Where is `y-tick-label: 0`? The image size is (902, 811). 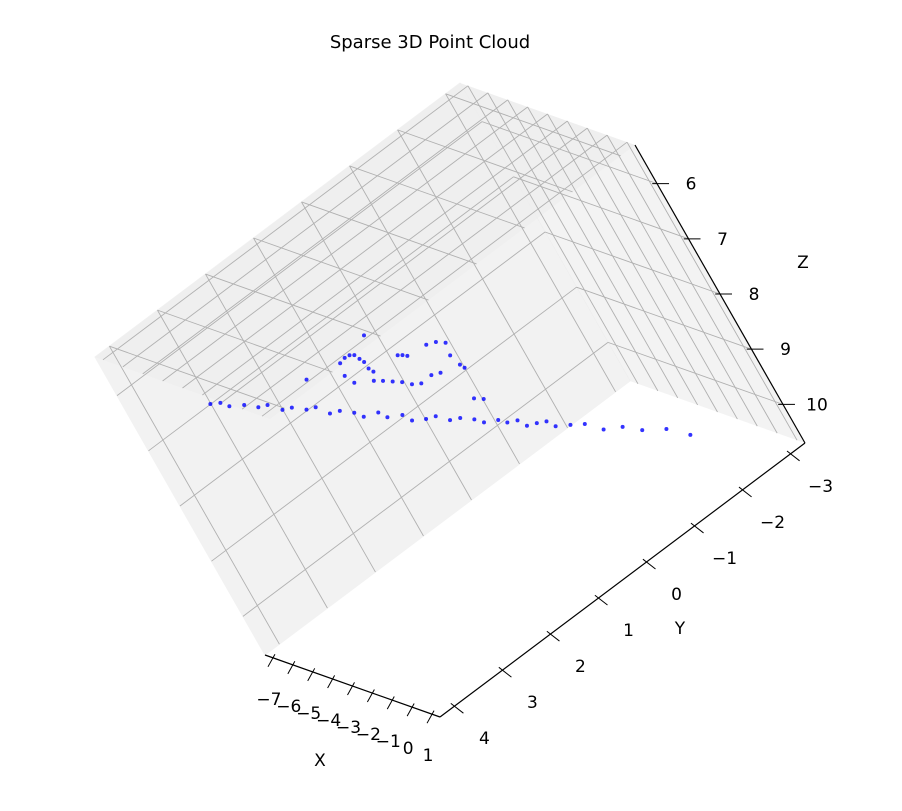
y-tick-label: 0 is located at coordinates (676, 595).